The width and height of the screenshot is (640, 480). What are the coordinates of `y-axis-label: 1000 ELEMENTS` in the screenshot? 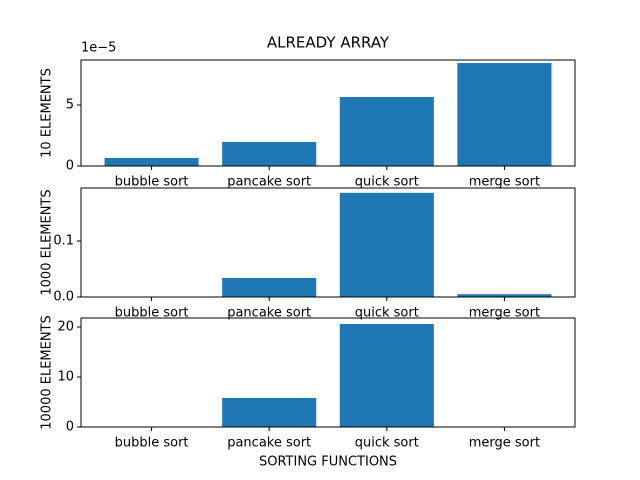 It's located at (47, 242).